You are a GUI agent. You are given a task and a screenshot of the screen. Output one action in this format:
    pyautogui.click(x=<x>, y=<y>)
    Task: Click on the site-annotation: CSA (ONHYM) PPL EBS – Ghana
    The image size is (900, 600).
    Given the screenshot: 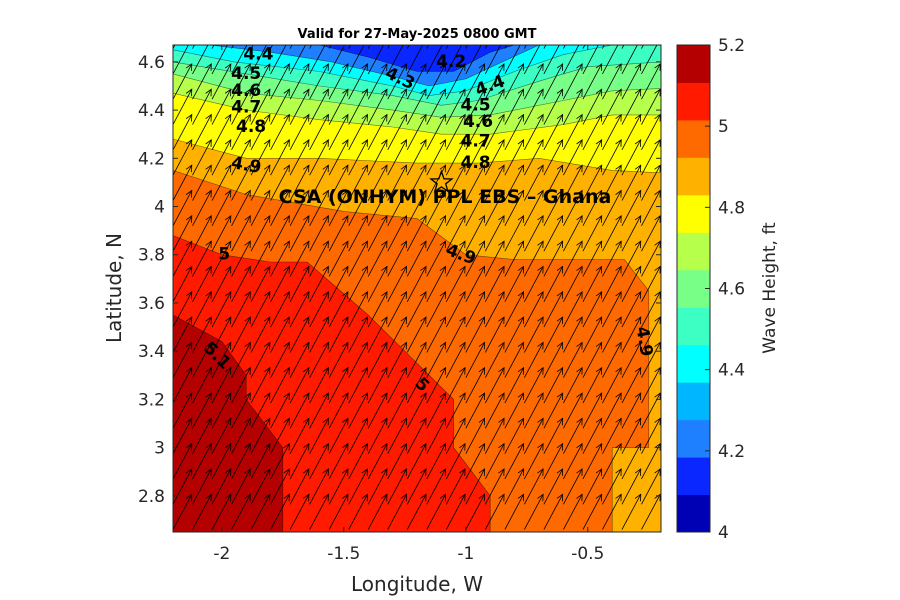 What is the action you would take?
    pyautogui.click(x=445, y=188)
    